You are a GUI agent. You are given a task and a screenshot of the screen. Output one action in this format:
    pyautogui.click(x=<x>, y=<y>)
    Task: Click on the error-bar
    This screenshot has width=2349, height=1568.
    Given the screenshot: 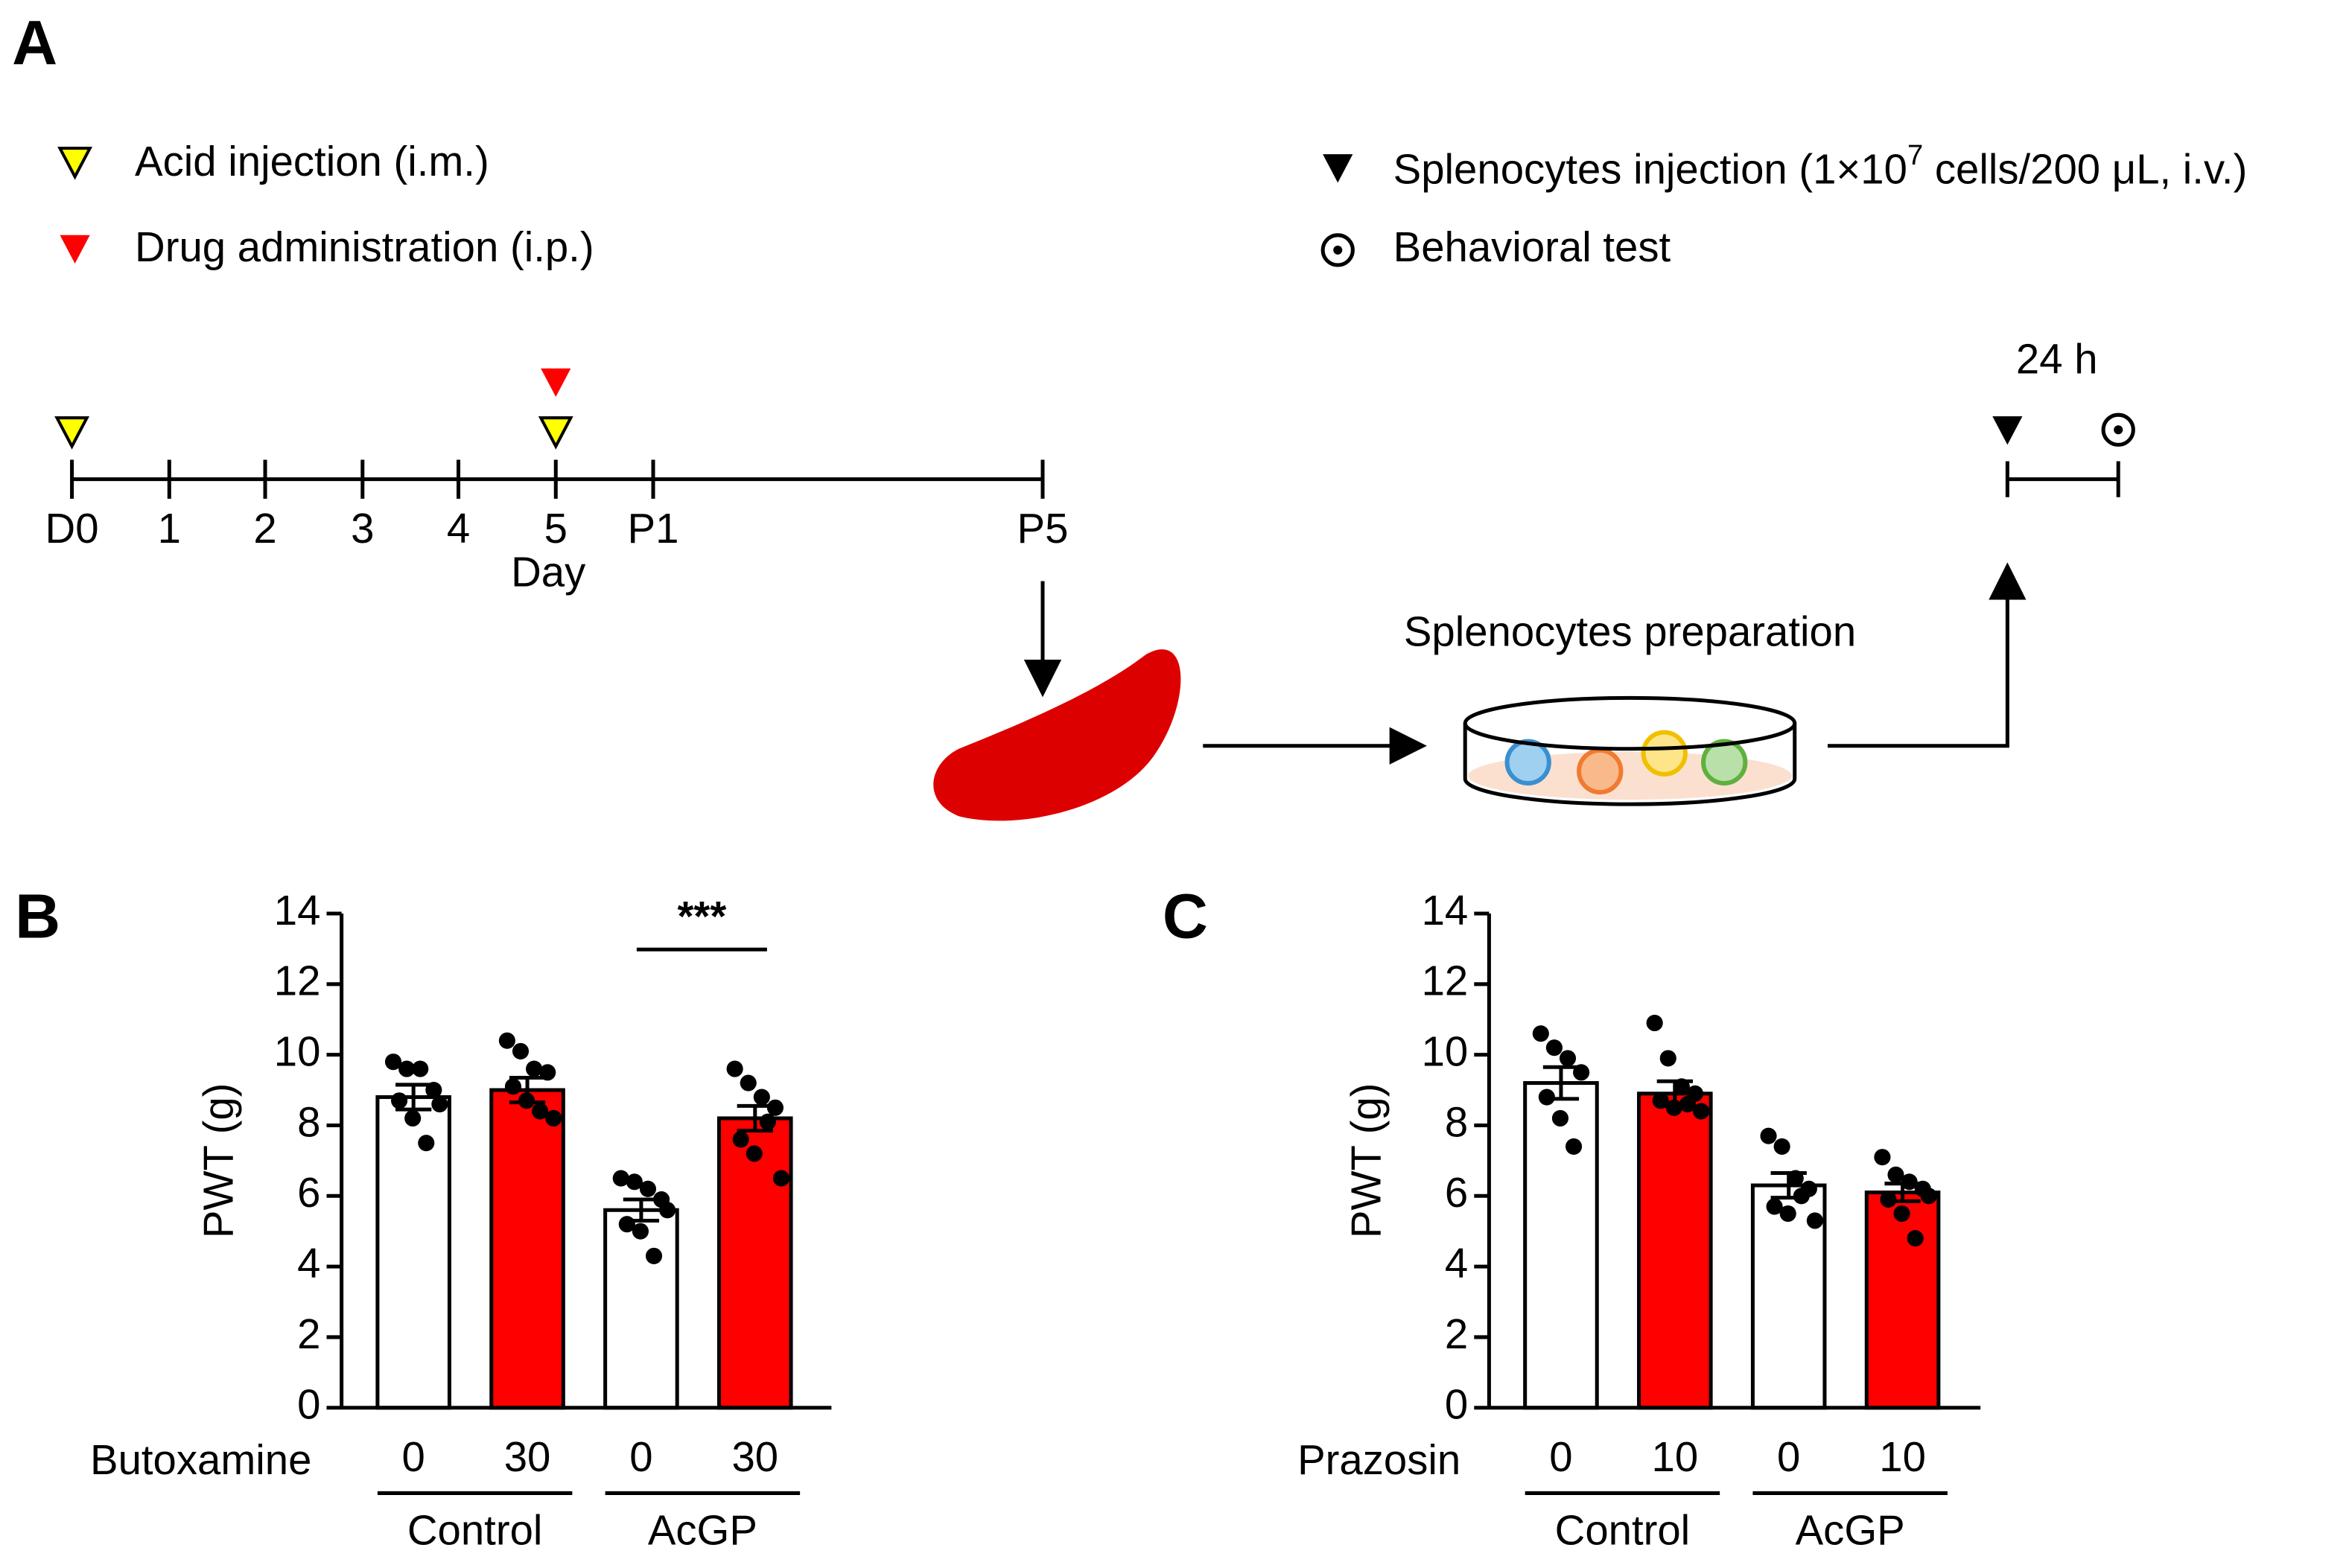 What is the action you would take?
    pyautogui.click(x=755, y=1118)
    